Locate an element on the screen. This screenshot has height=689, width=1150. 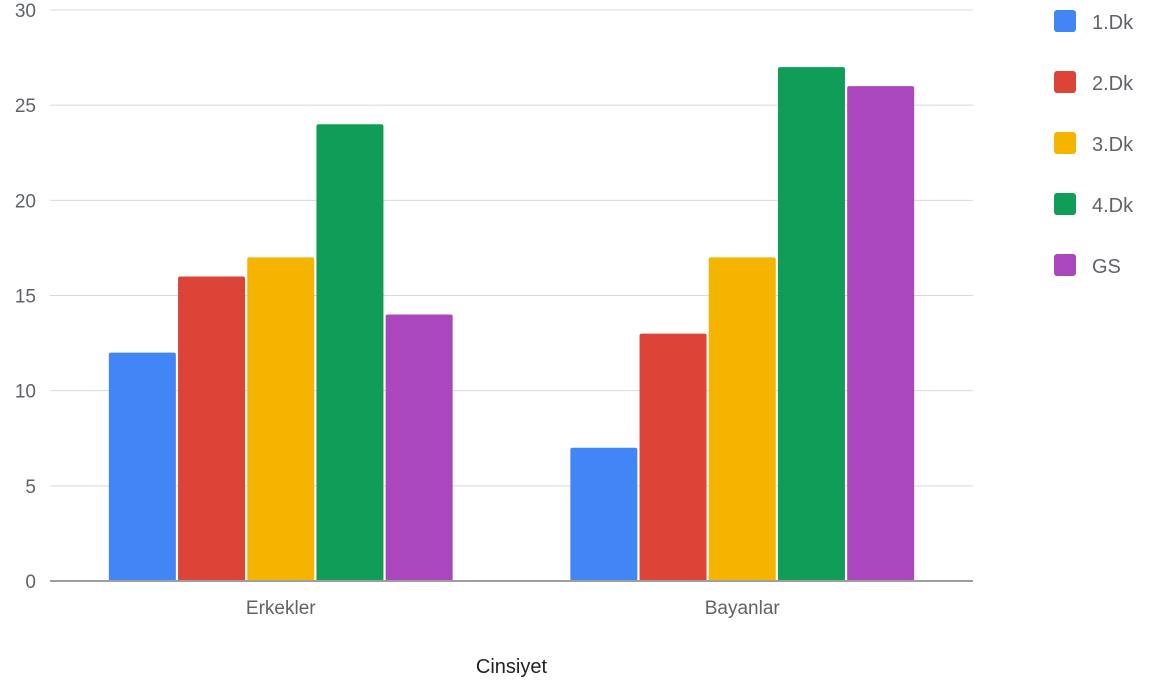
legend: 1.Dk 2.Dk 3.Dk 4.Dk GS is located at coordinates (1094, 144).